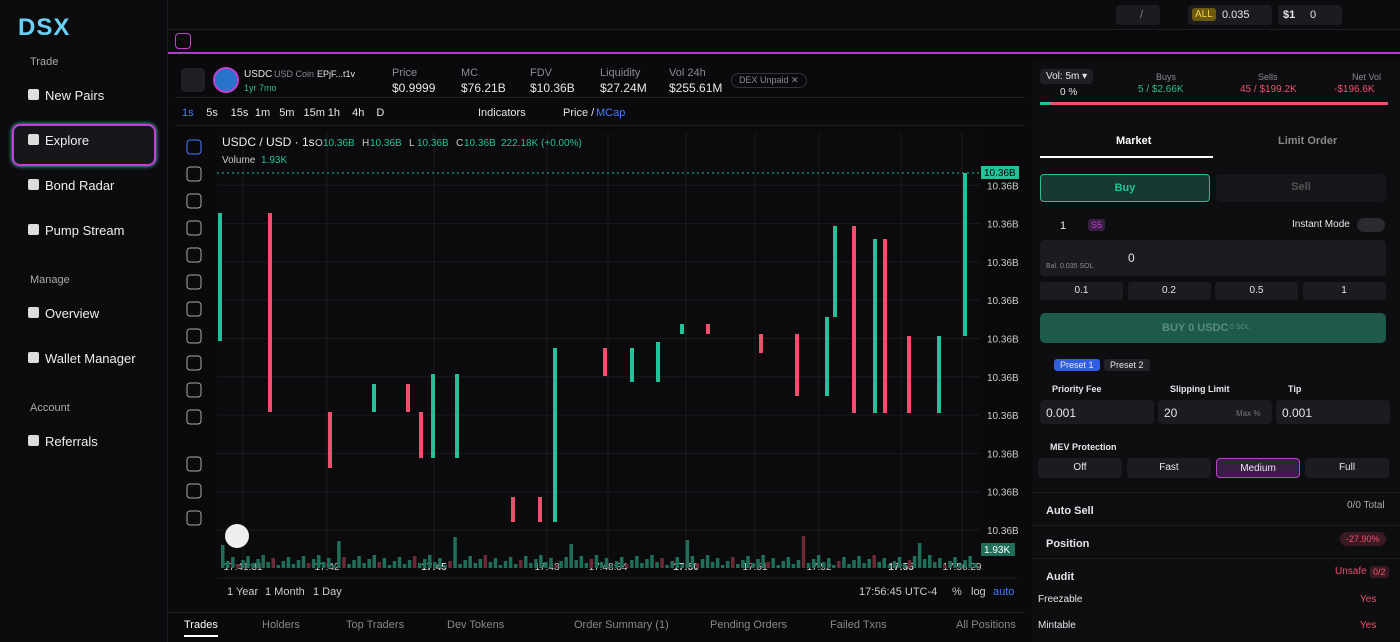  I want to click on mev-option: Fast, so click(1169, 468).